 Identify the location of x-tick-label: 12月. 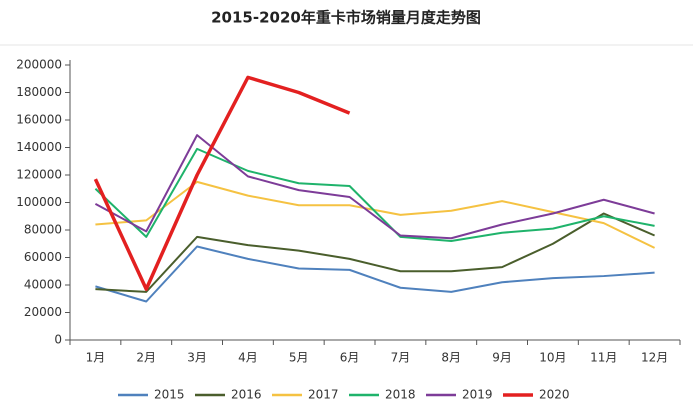
(654, 358).